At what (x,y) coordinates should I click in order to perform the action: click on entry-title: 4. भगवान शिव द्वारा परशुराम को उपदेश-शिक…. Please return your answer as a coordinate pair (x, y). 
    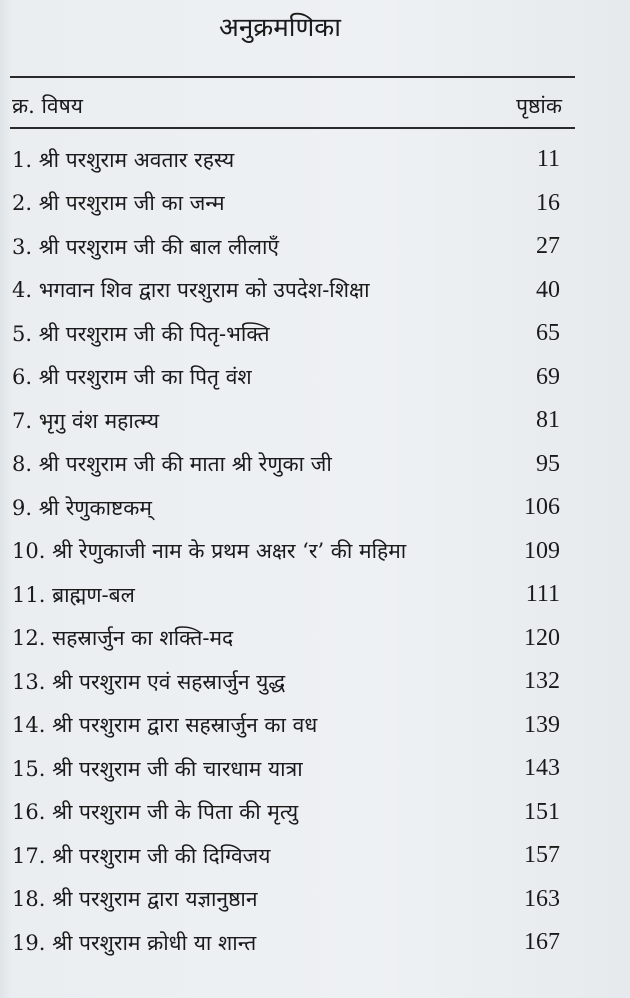
    Looking at the image, I should click on (191, 290).